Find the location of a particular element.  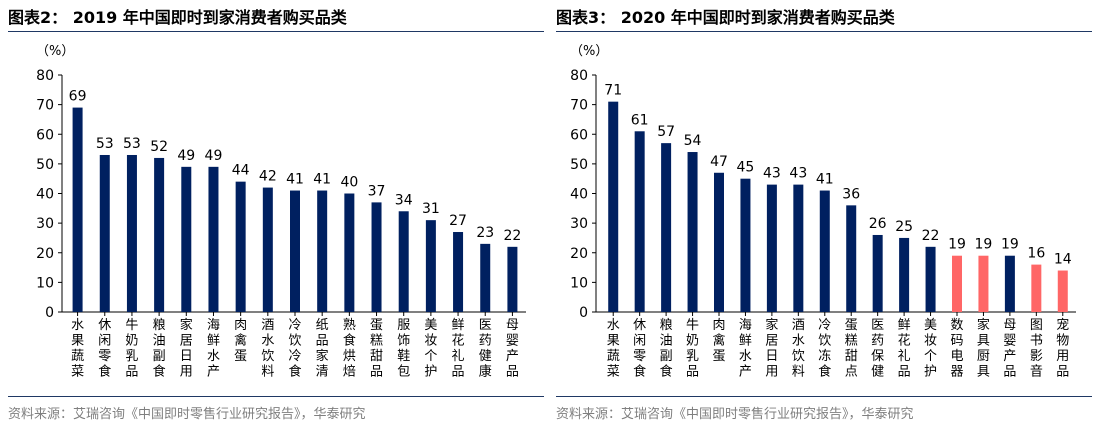

value-label: 49 is located at coordinates (214, 156).